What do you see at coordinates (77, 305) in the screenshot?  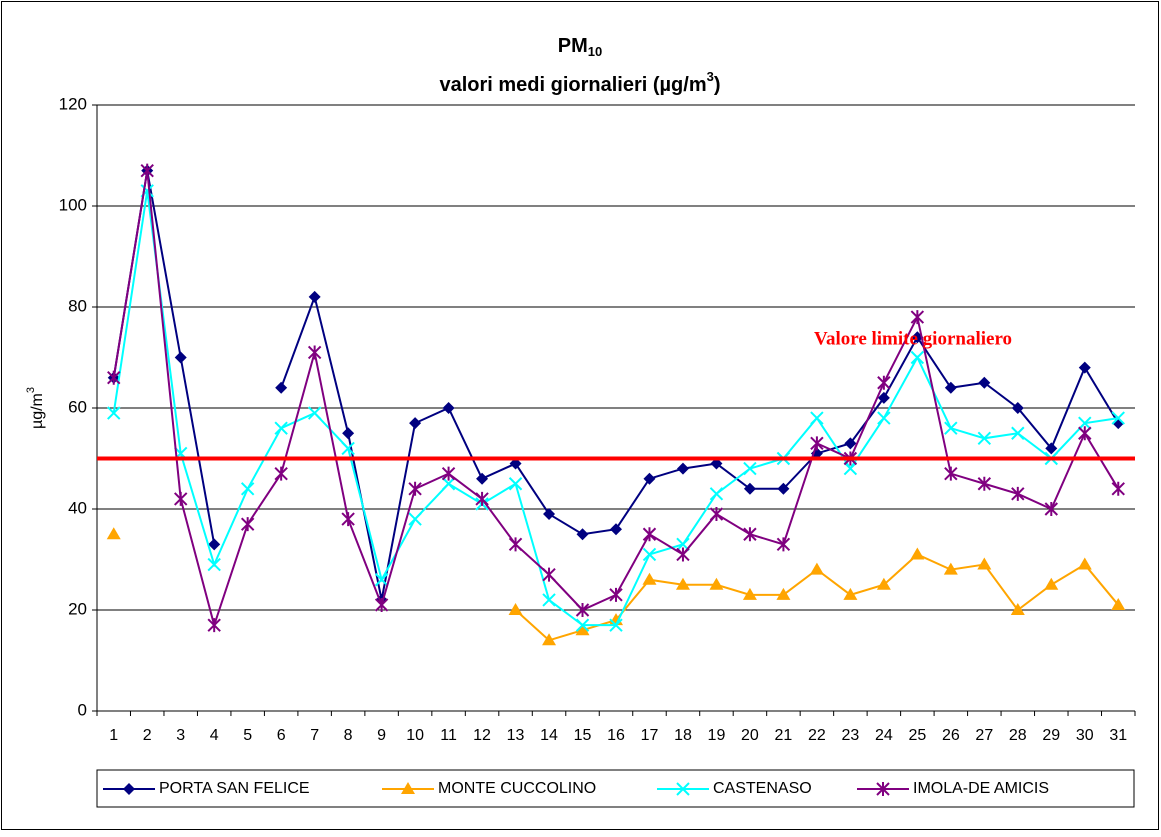 I see `y-tick-label: 80` at bounding box center [77, 305].